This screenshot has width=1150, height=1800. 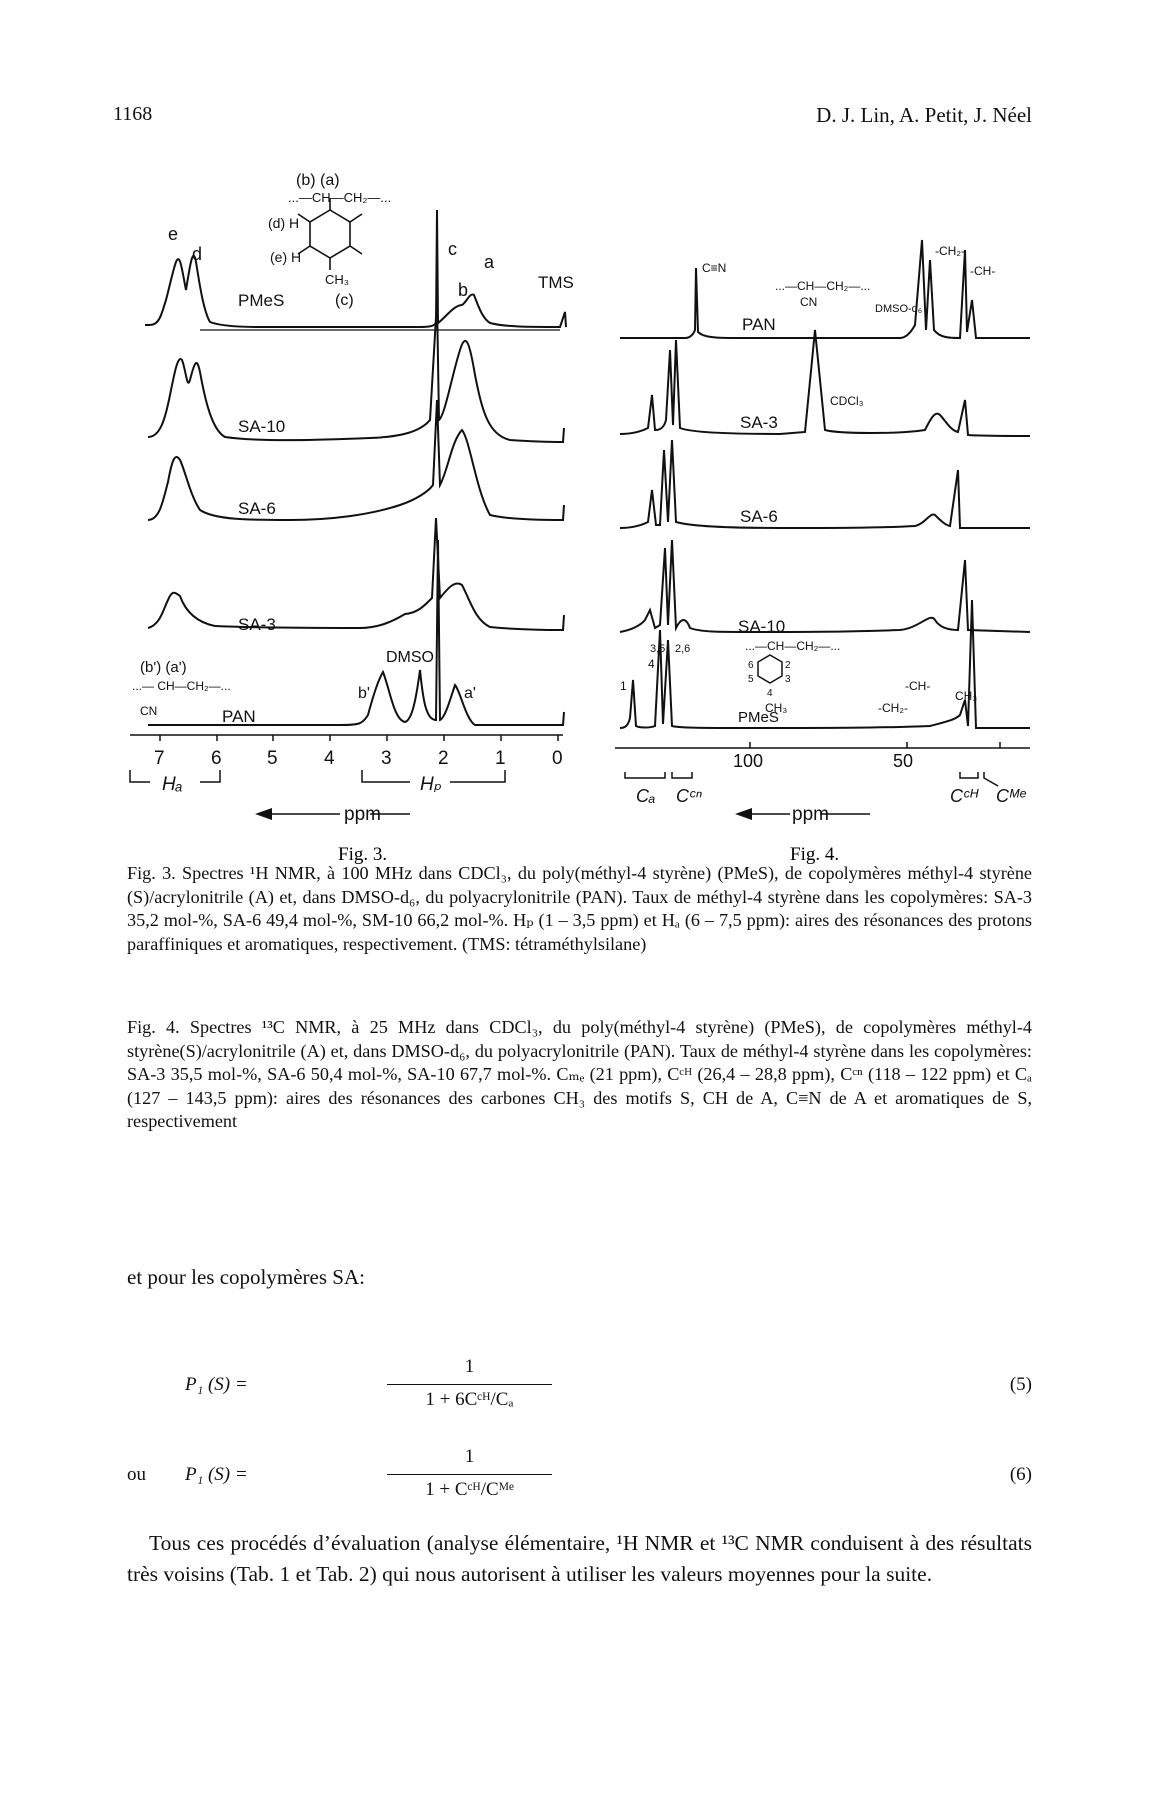 I want to click on fig3-axis-label: ppm, so click(x=362, y=814).